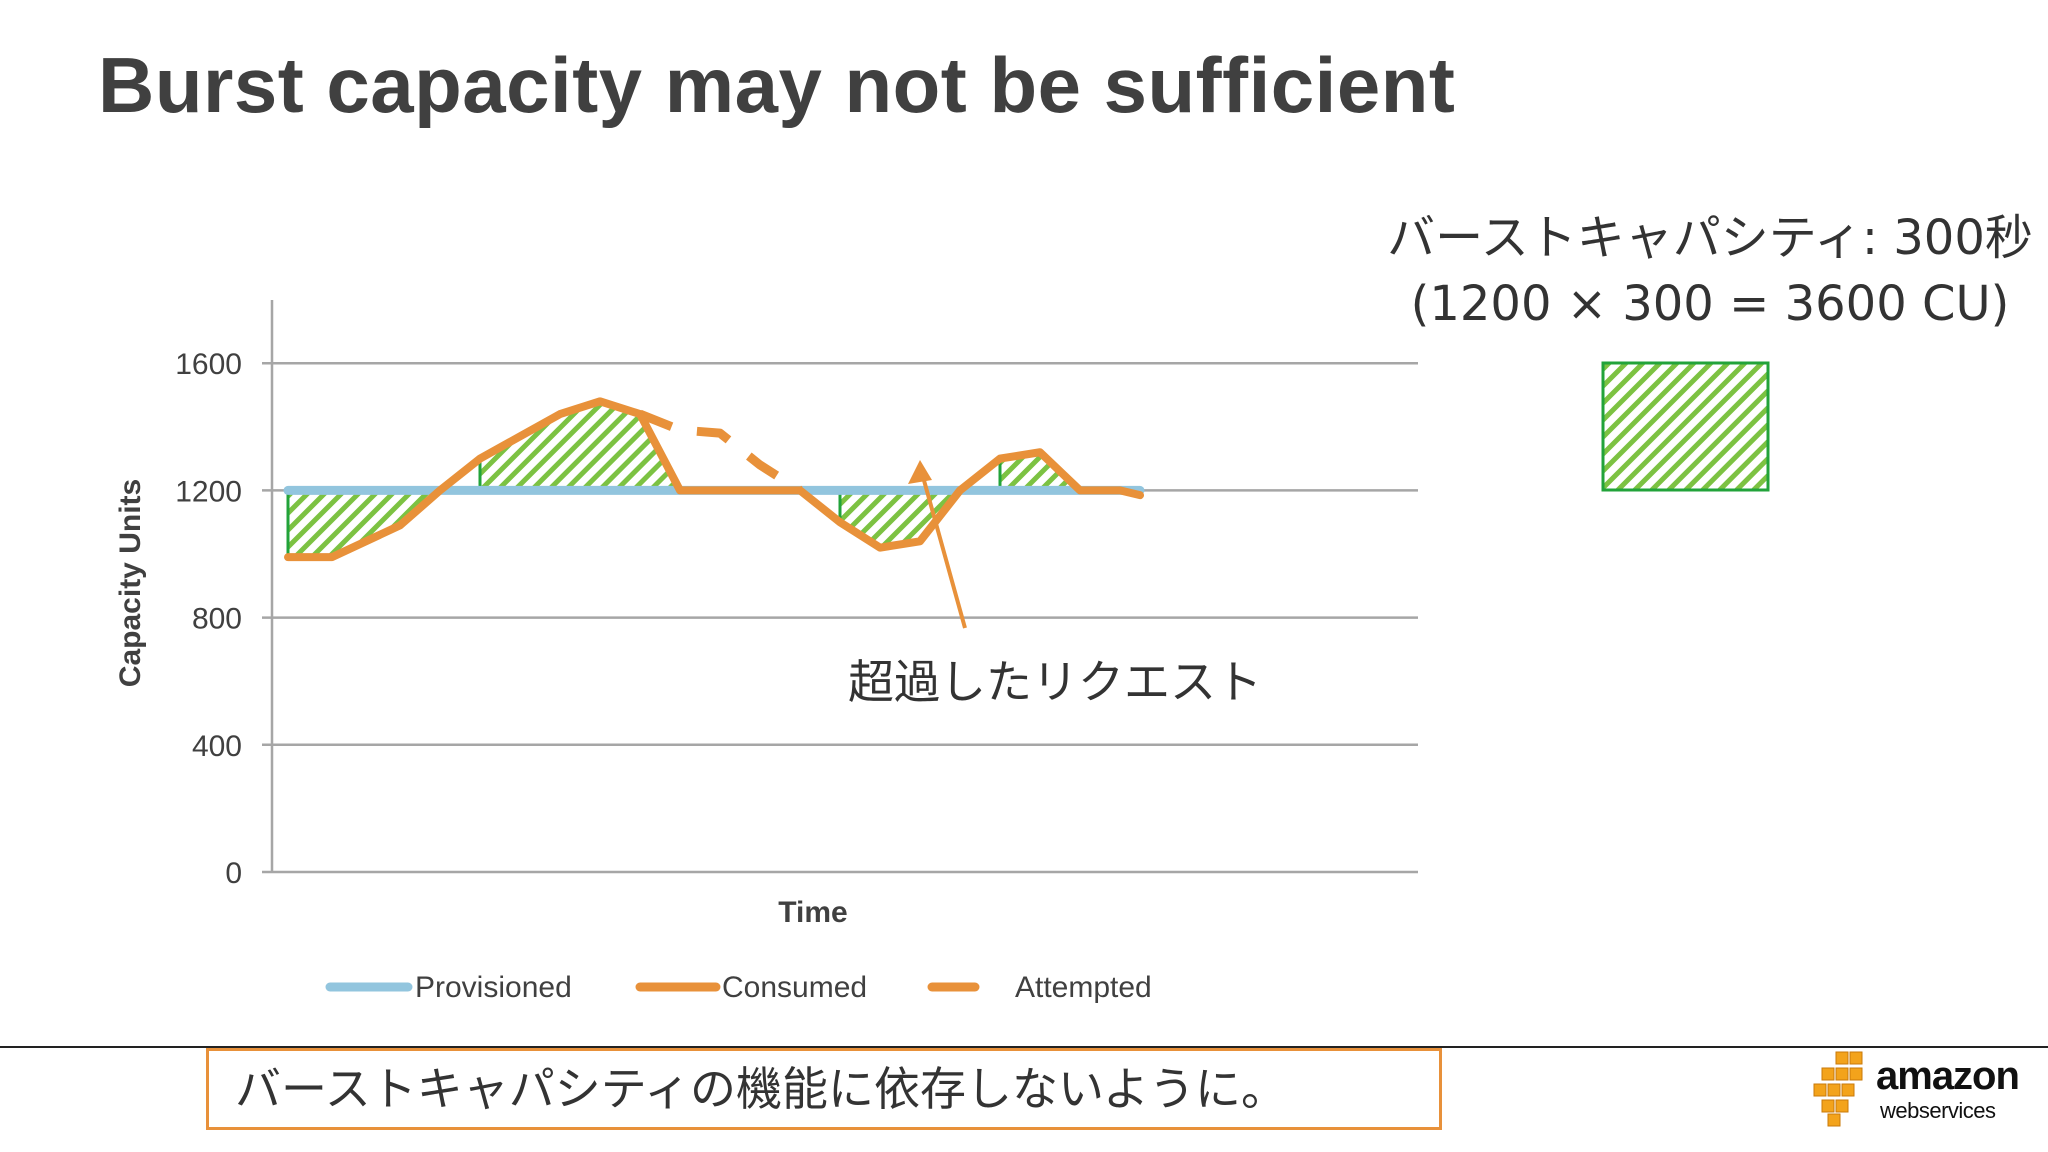  What do you see at coordinates (1710, 304) in the screenshot?
I see `burst-capacity-line2: (1200 × 300 = 3600 CU)` at bounding box center [1710, 304].